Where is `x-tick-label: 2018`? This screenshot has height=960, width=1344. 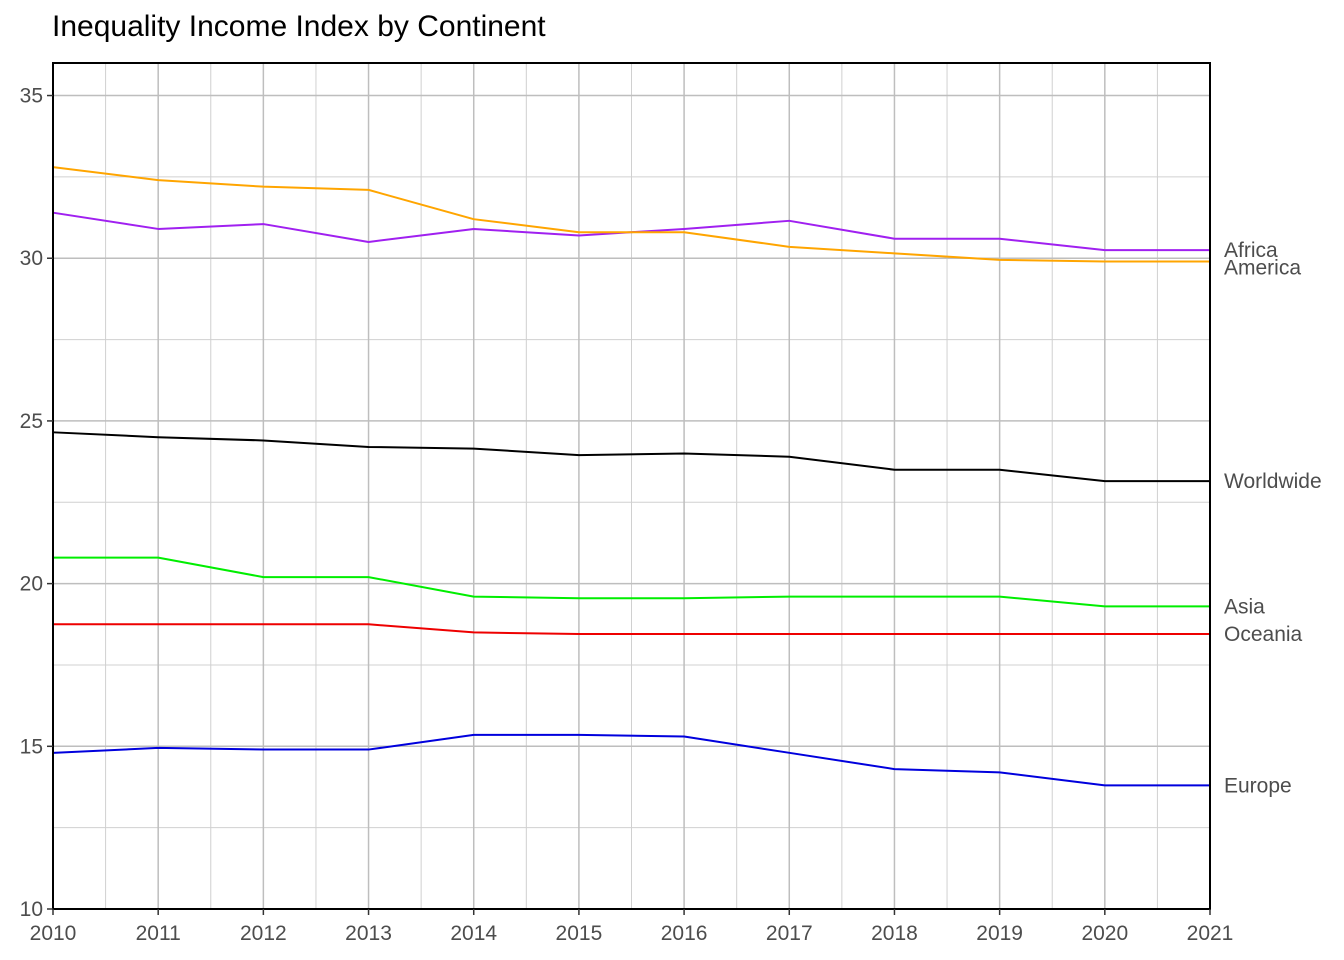 x-tick-label: 2018 is located at coordinates (894, 933).